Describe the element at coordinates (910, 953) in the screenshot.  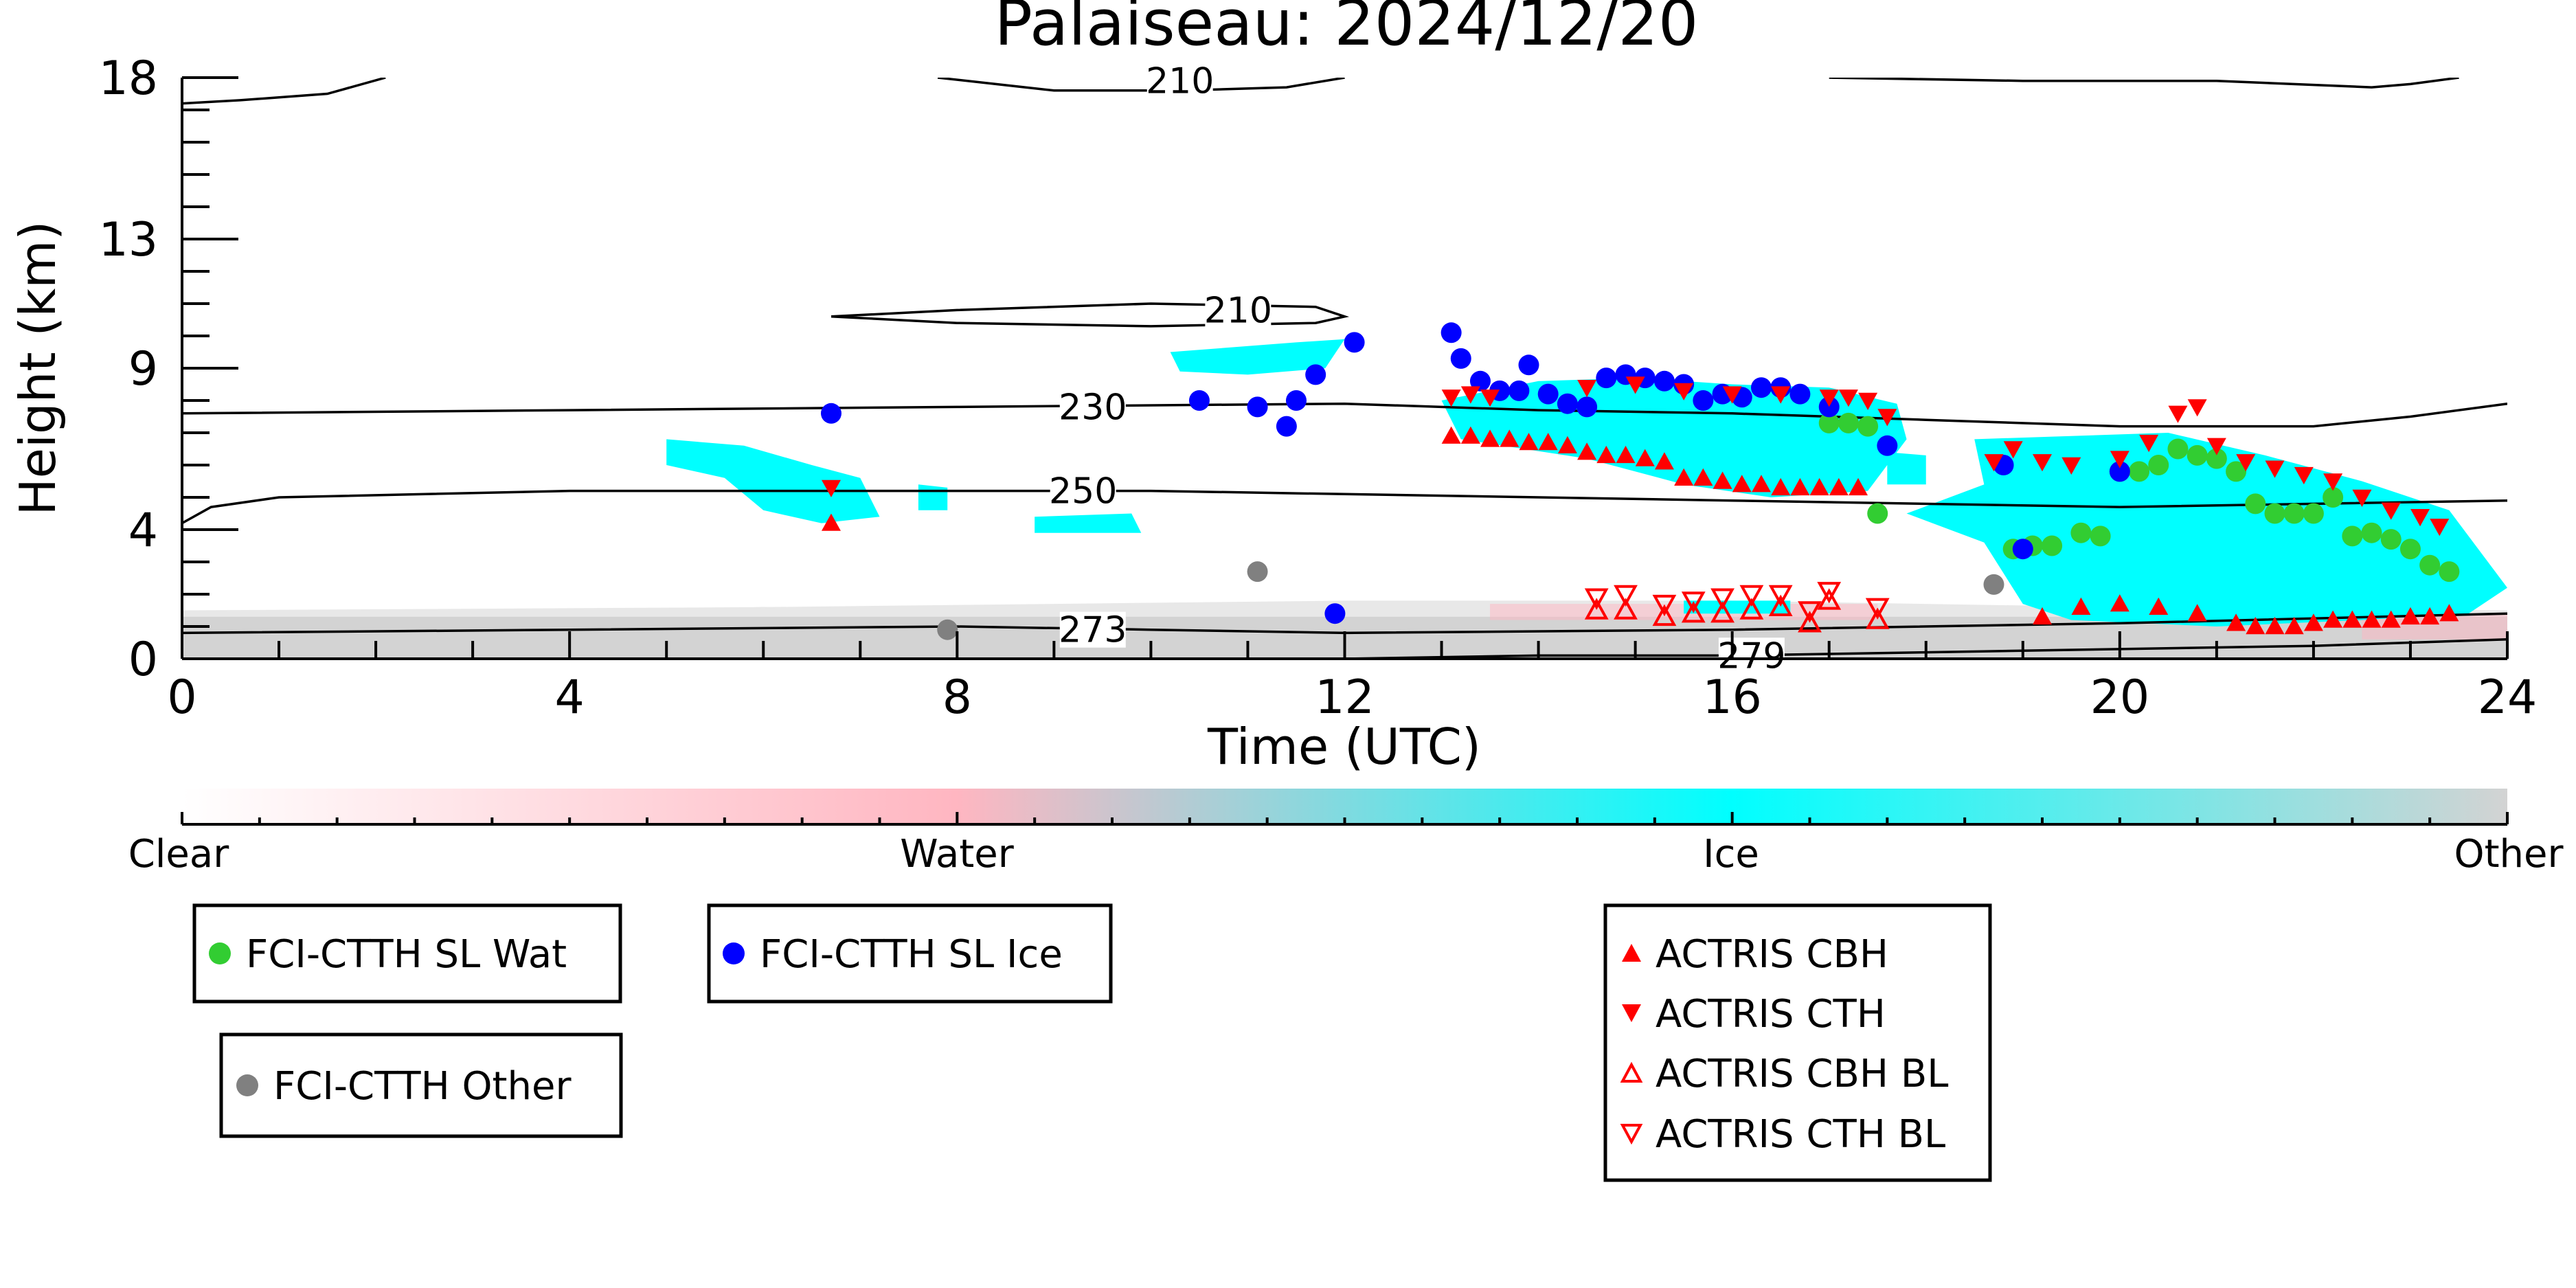
I see `legend-ice: FCI-CTTH SL Ice` at that location.